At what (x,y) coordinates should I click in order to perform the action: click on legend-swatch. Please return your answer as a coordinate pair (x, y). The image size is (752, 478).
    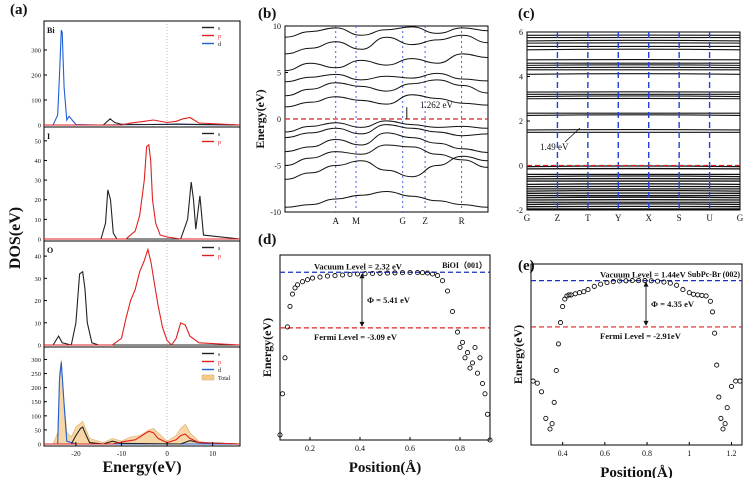
    Looking at the image, I should click on (208, 377).